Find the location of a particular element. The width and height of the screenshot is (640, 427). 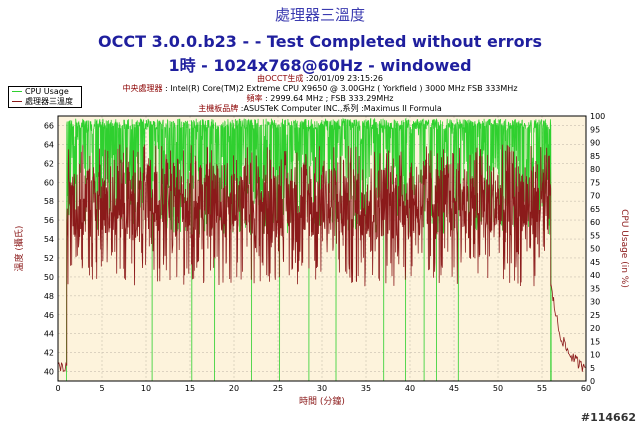

y-tick-label: 60 is located at coordinates (49, 182).